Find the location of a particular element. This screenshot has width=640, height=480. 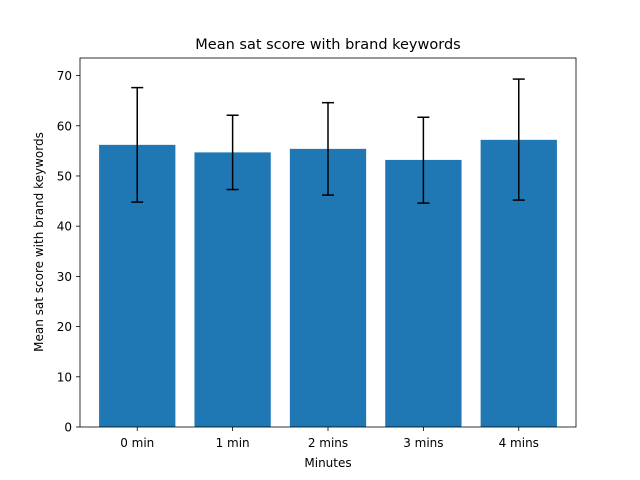

y-tick-label-5: 50 is located at coordinates (64, 176).